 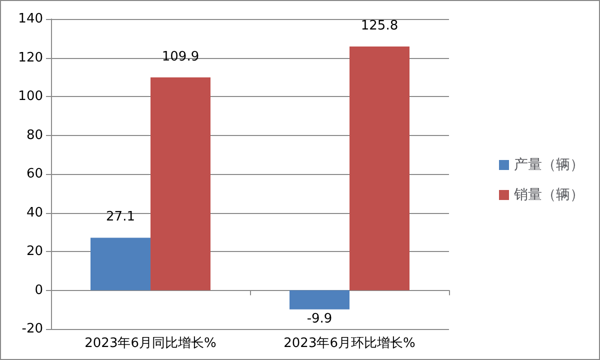 I want to click on y-tick-label: 0, so click(x=38, y=290).